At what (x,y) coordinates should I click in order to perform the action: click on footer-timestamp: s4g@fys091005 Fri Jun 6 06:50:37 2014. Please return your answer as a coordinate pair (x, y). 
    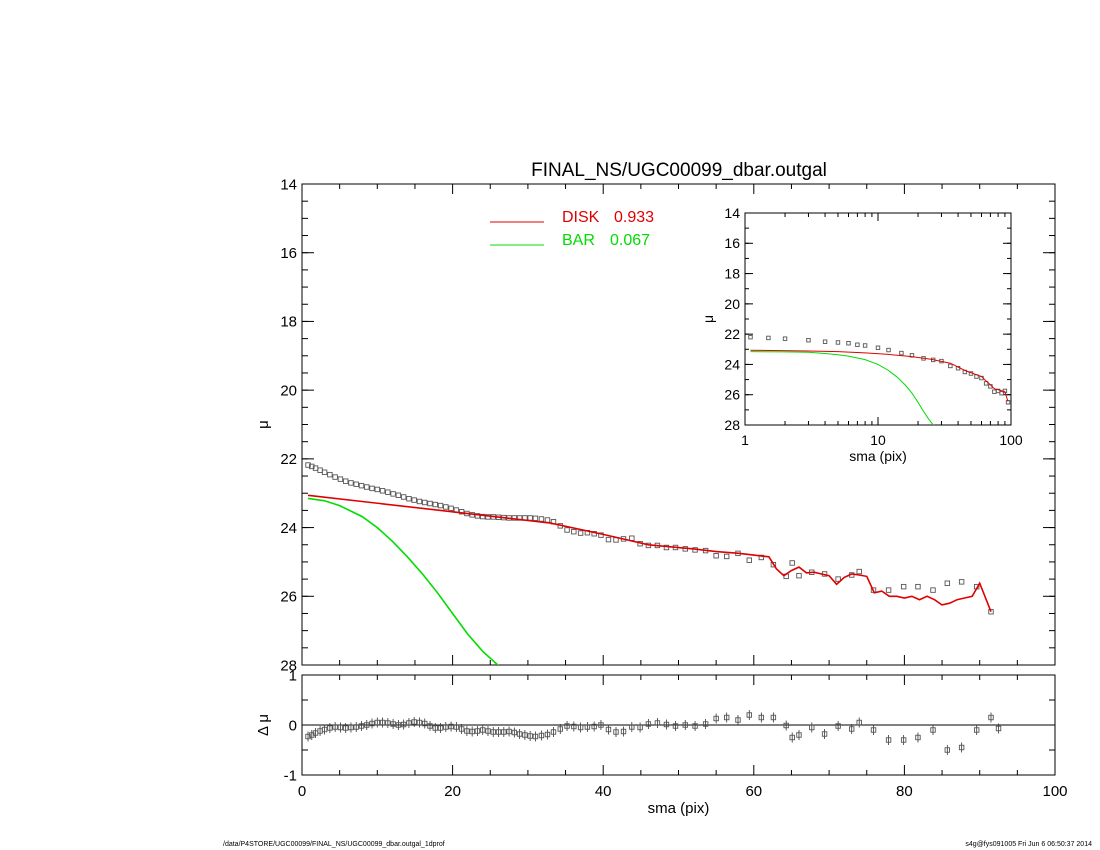
    Looking at the image, I should click on (1028, 844).